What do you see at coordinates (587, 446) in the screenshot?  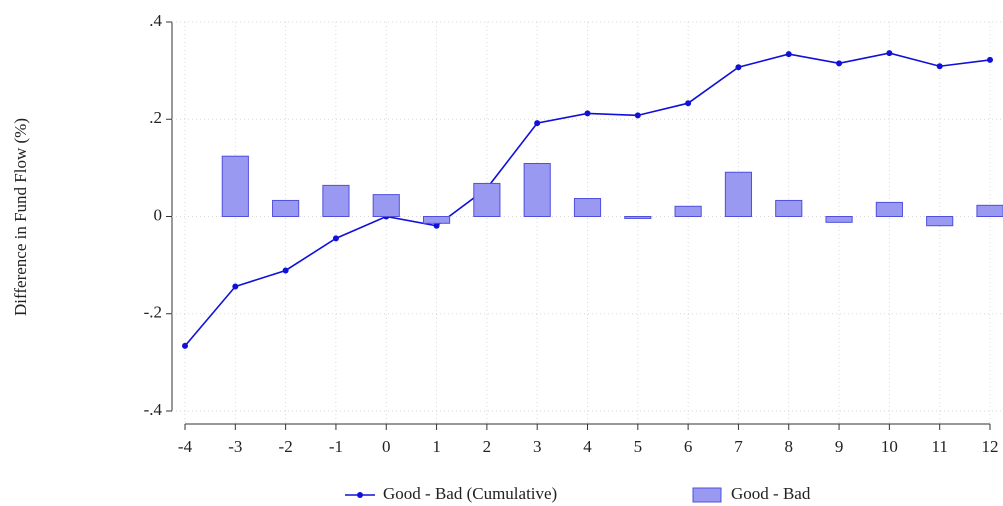 I see `x-tick-label: 4` at bounding box center [587, 446].